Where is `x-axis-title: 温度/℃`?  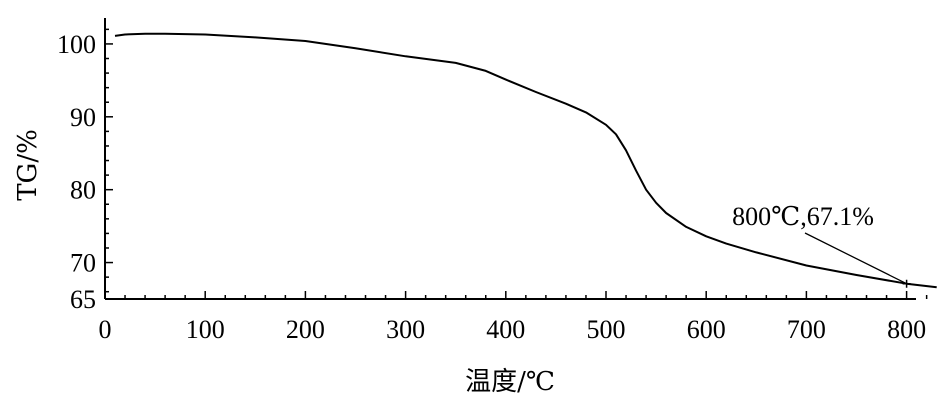
x-axis-title: 温度/℃ is located at coordinates (510, 382).